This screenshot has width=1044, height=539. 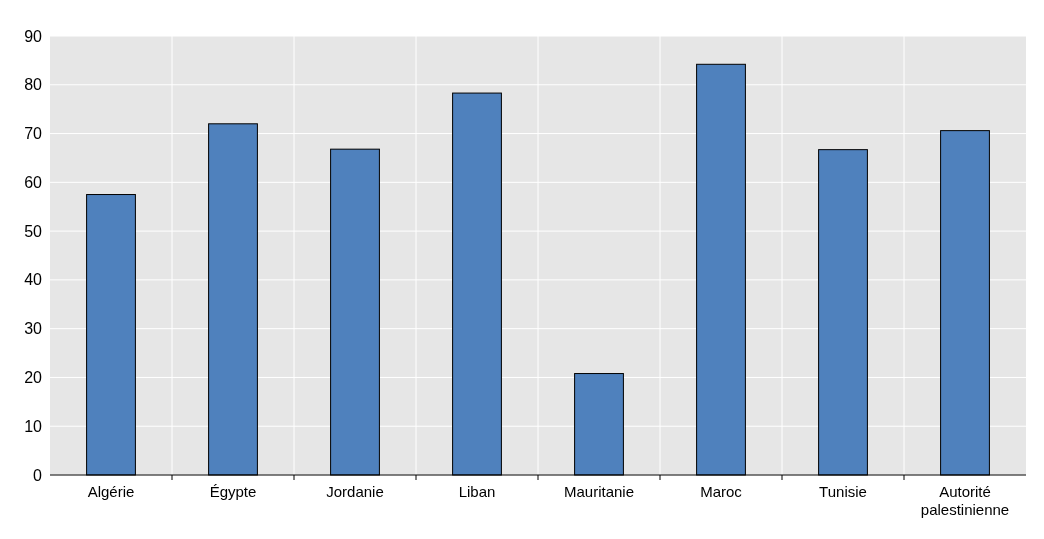 I want to click on y-tick-label: 40, so click(x=33, y=280).